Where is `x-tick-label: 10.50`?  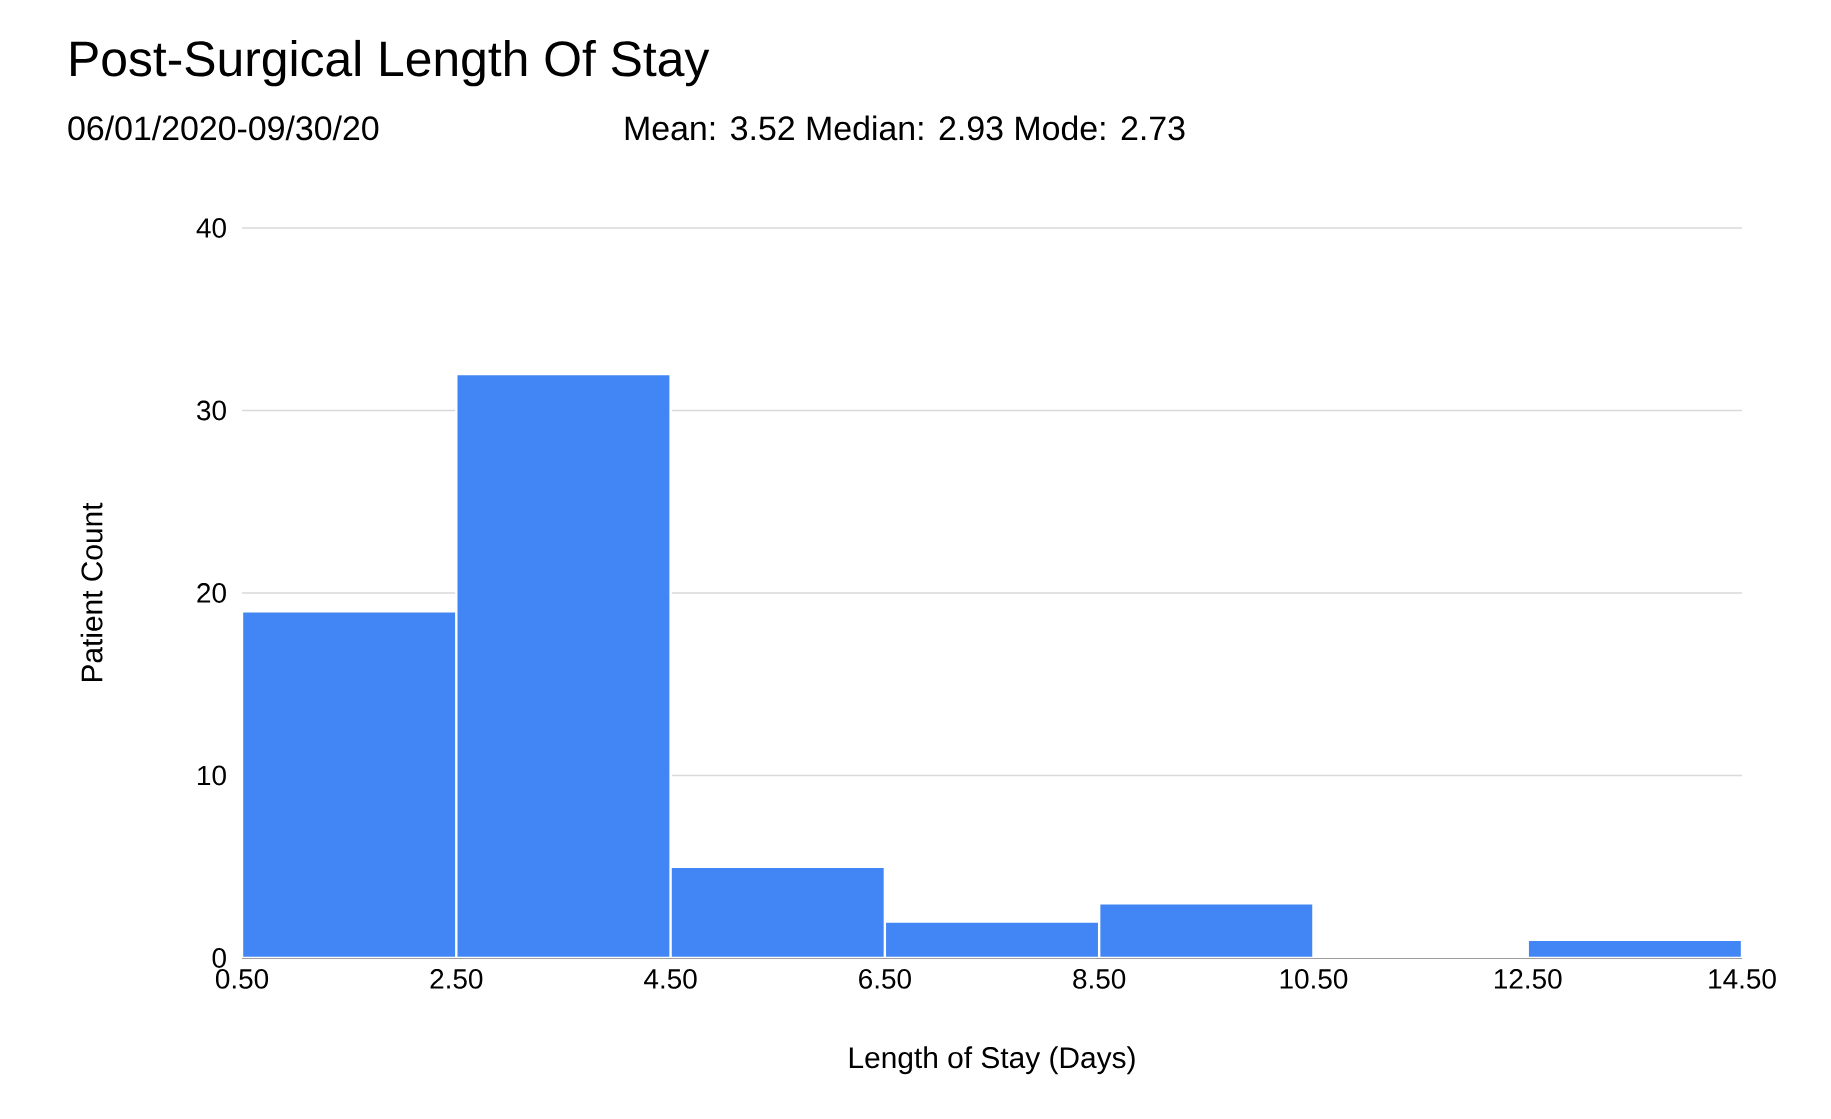 x-tick-label: 10.50 is located at coordinates (1314, 979).